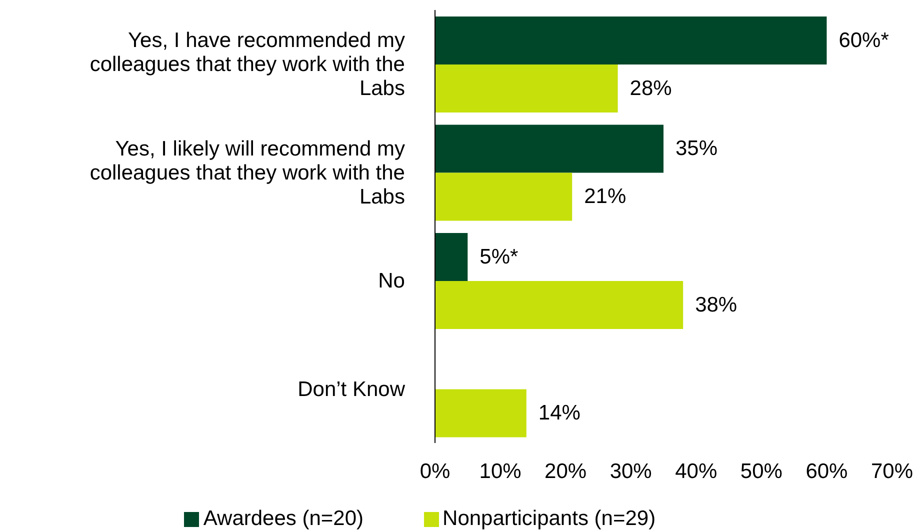  Describe the element at coordinates (651, 88) in the screenshot. I see `data-label: 28%` at that location.